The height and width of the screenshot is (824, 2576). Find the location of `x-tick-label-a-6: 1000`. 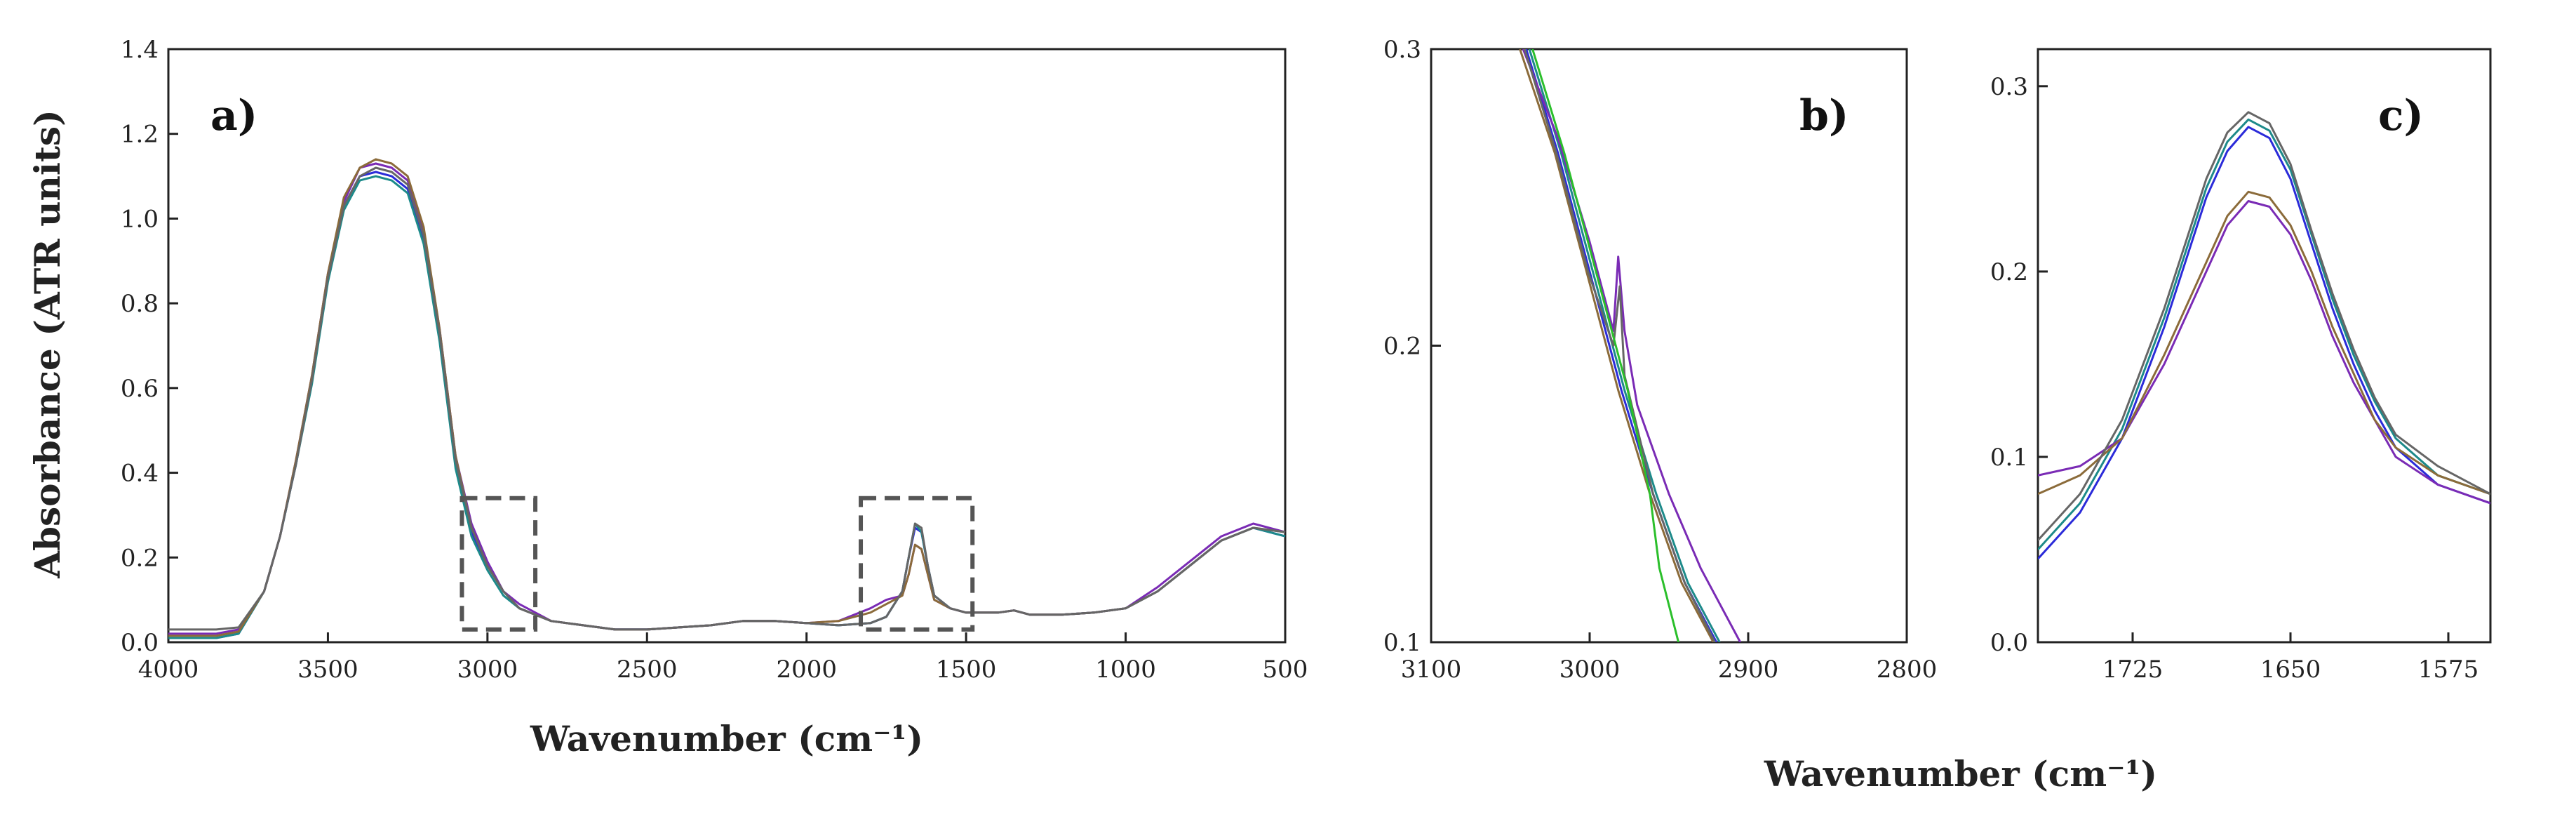

x-tick-label-a-6: 1000 is located at coordinates (1125, 670).